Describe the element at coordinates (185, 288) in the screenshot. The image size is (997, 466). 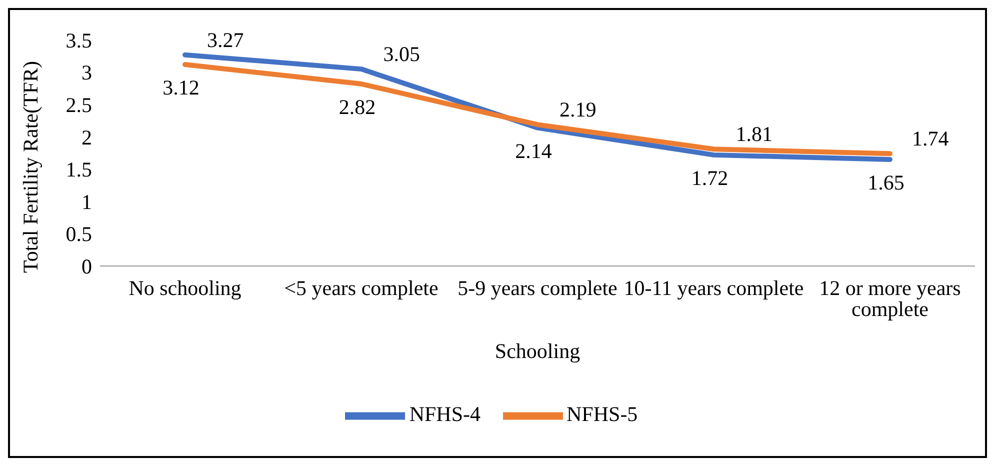
I see `x-tick-label: No schooling` at that location.